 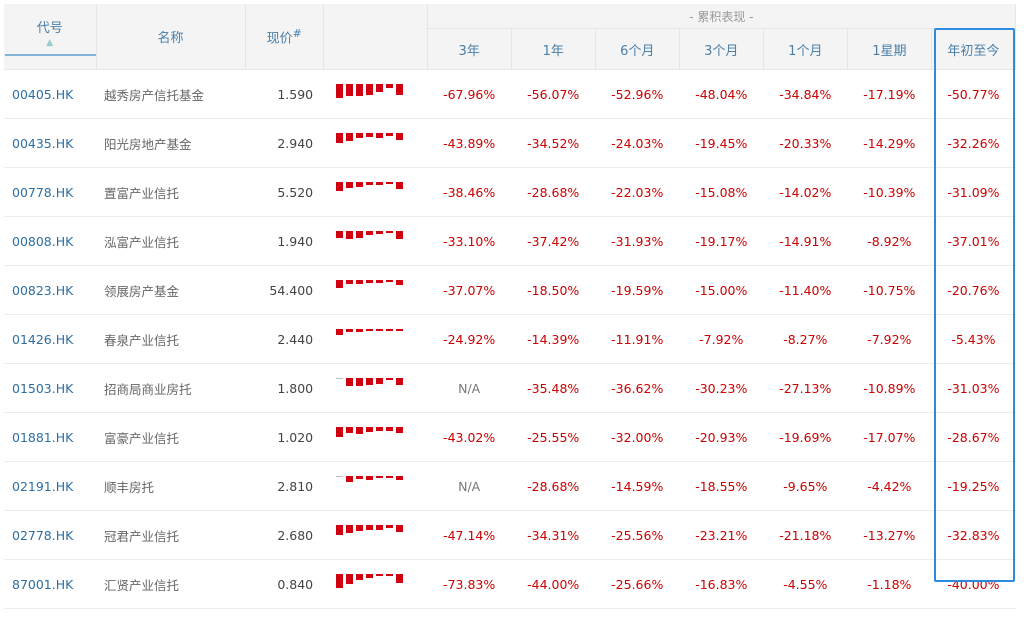 What do you see at coordinates (469, 535) in the screenshot?
I see `performance-value: -47.14%` at bounding box center [469, 535].